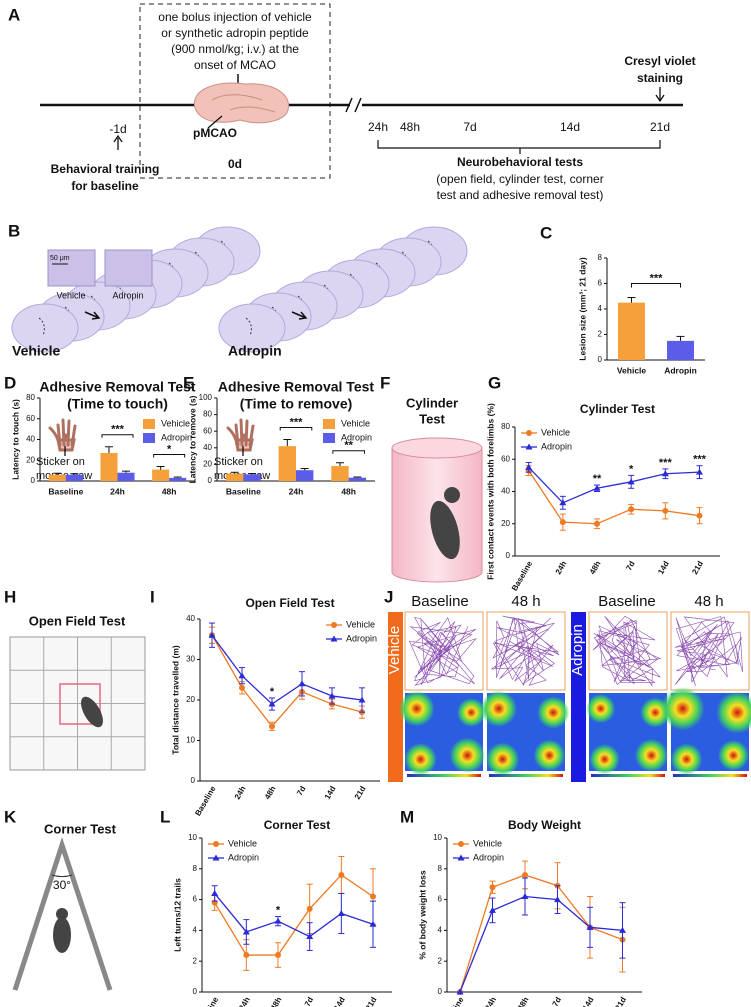  What do you see at coordinates (297, 825) in the screenshot?
I see `chart-title: Corner Test` at bounding box center [297, 825].